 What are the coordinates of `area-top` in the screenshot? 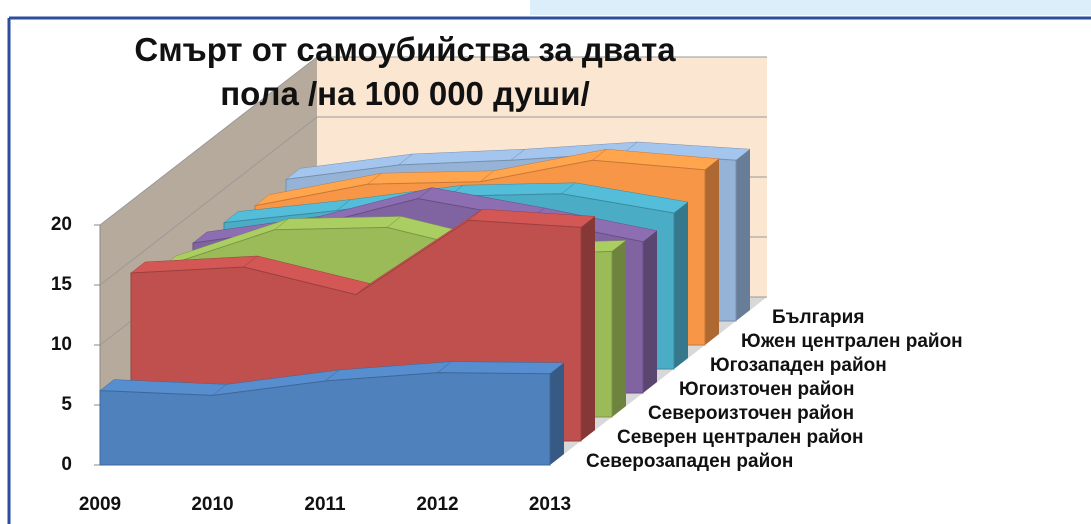 It's located at (500, 368).